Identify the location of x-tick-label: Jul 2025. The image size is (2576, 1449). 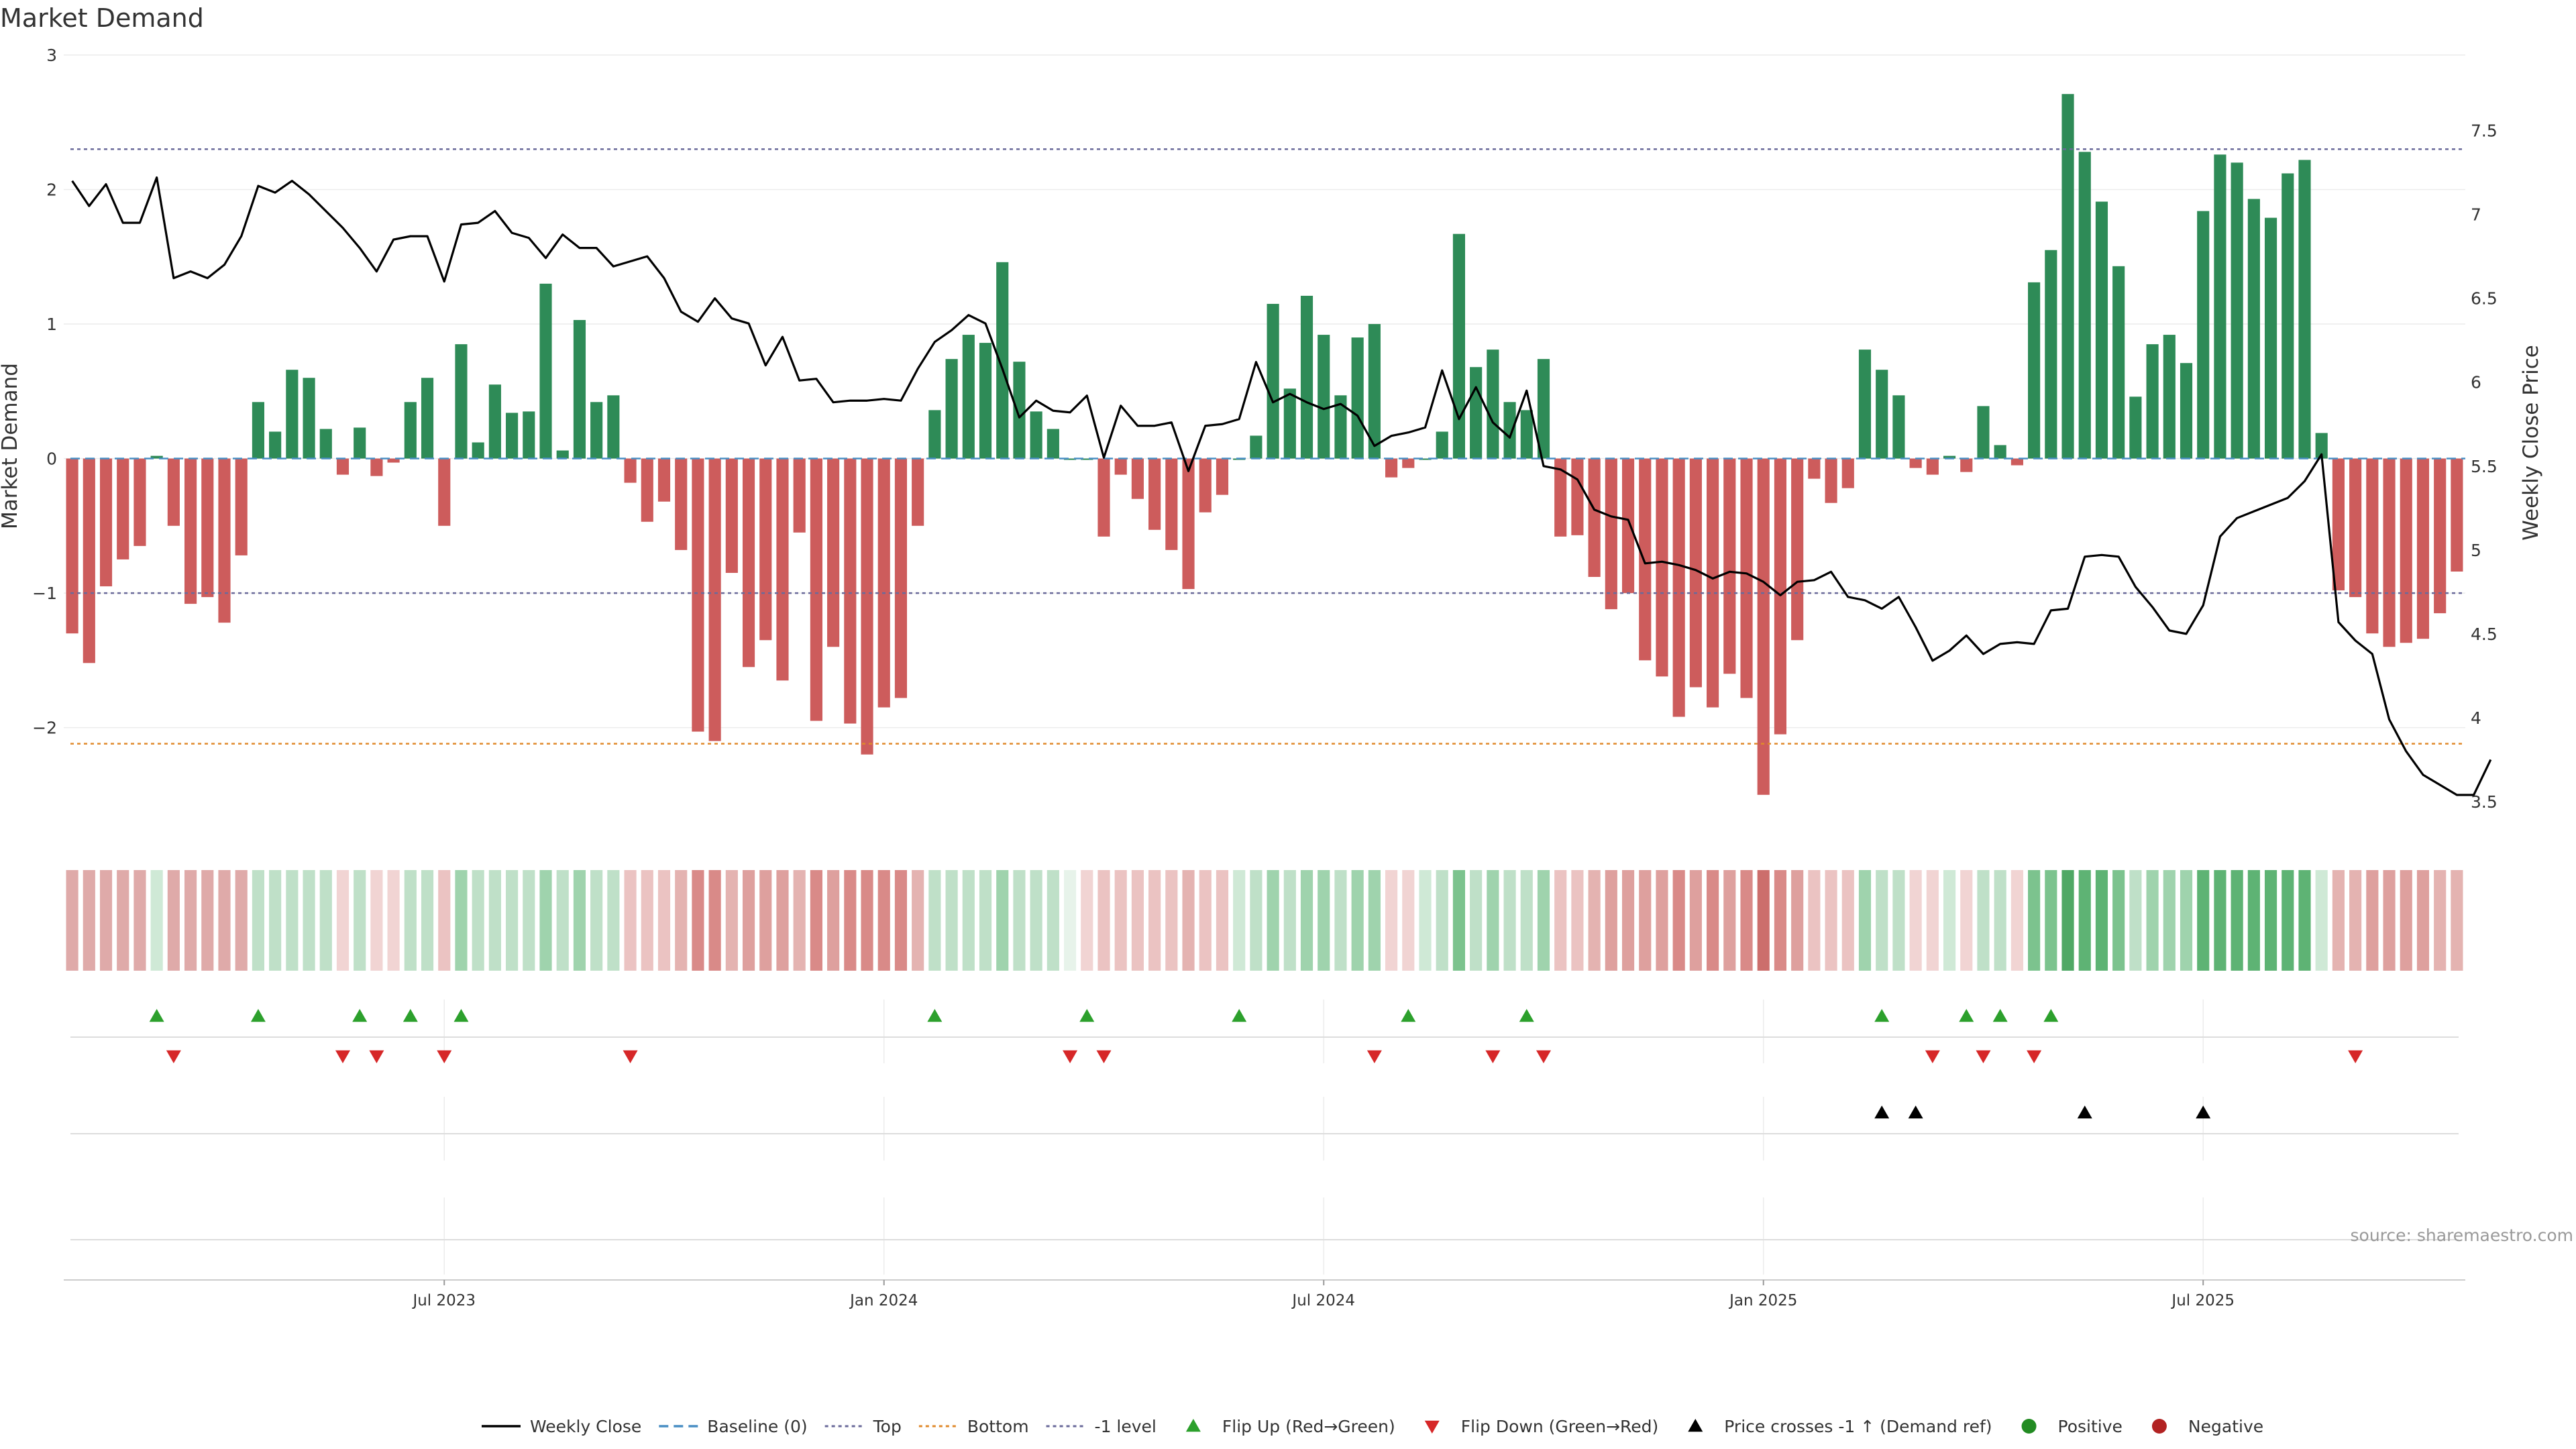
(2202, 1300).